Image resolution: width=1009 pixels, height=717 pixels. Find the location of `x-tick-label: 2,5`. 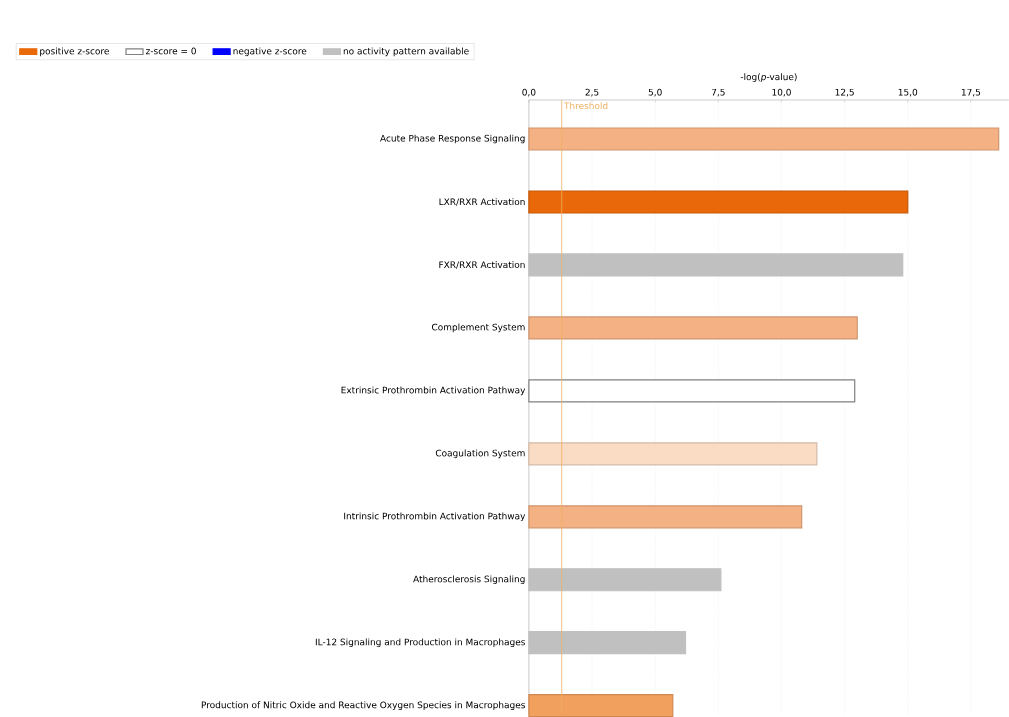

x-tick-label: 2,5 is located at coordinates (592, 92).